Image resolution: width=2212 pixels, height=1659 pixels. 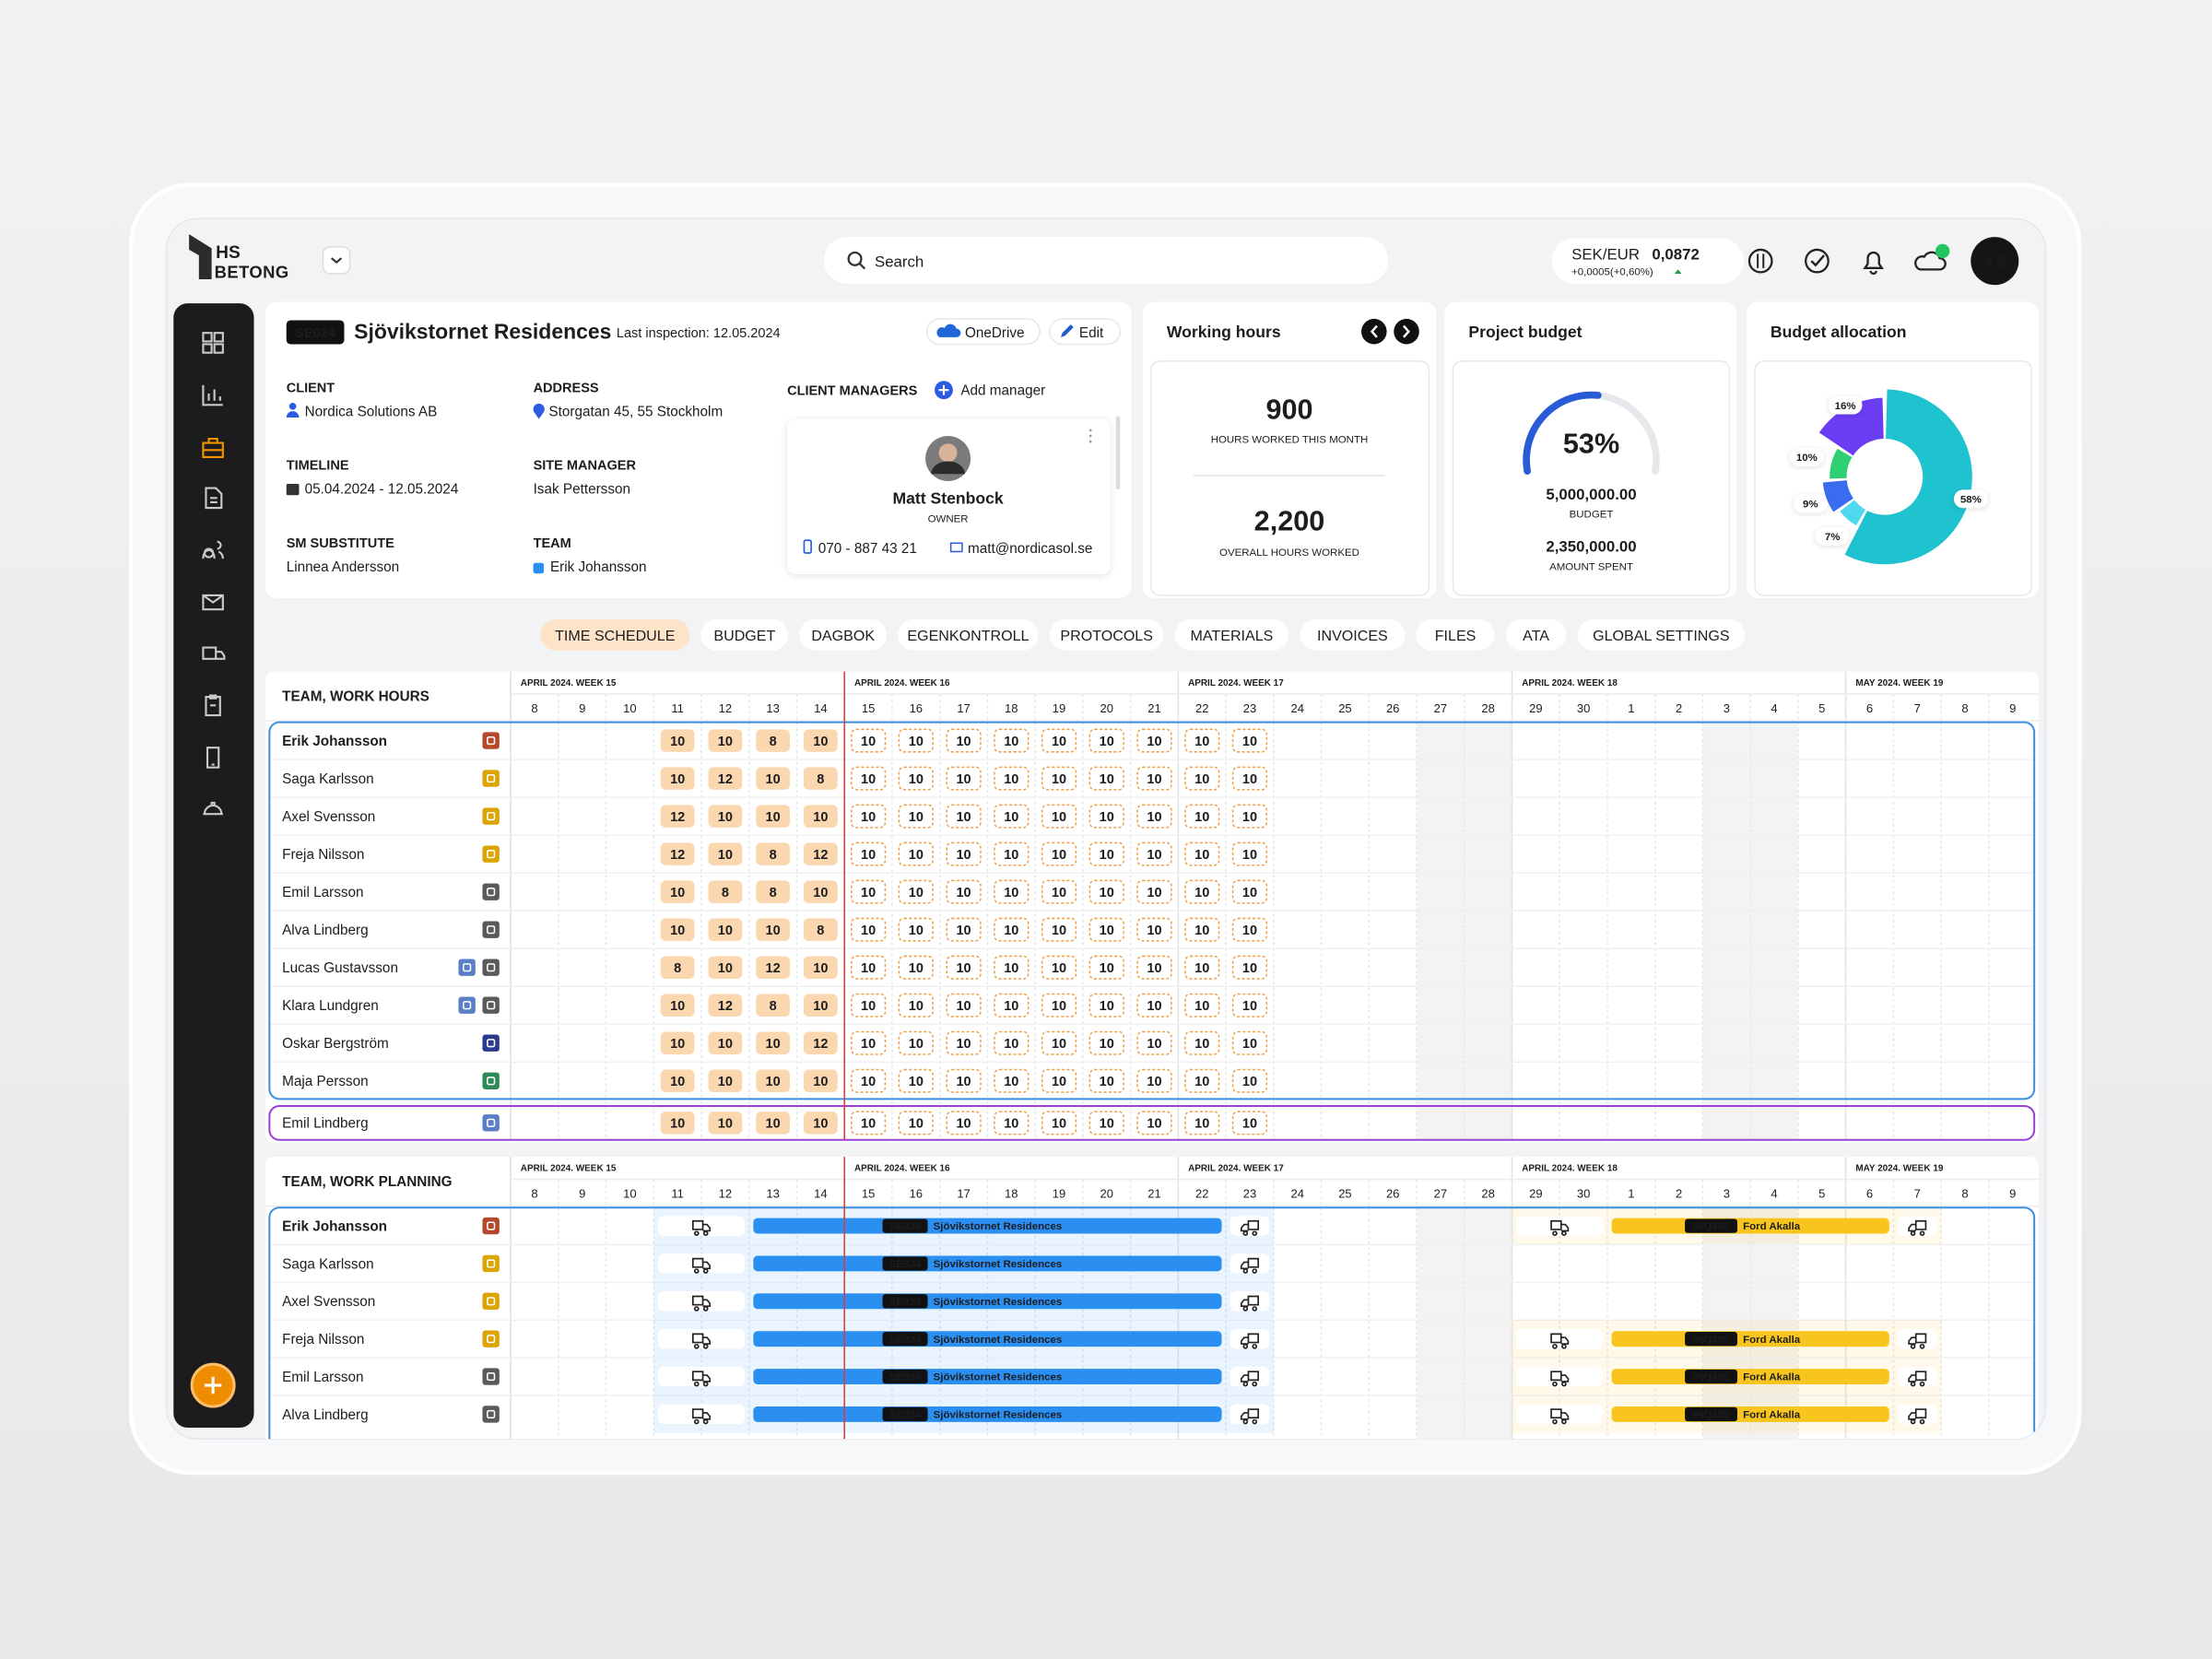 I want to click on day-label: 9, so click(x=582, y=1193).